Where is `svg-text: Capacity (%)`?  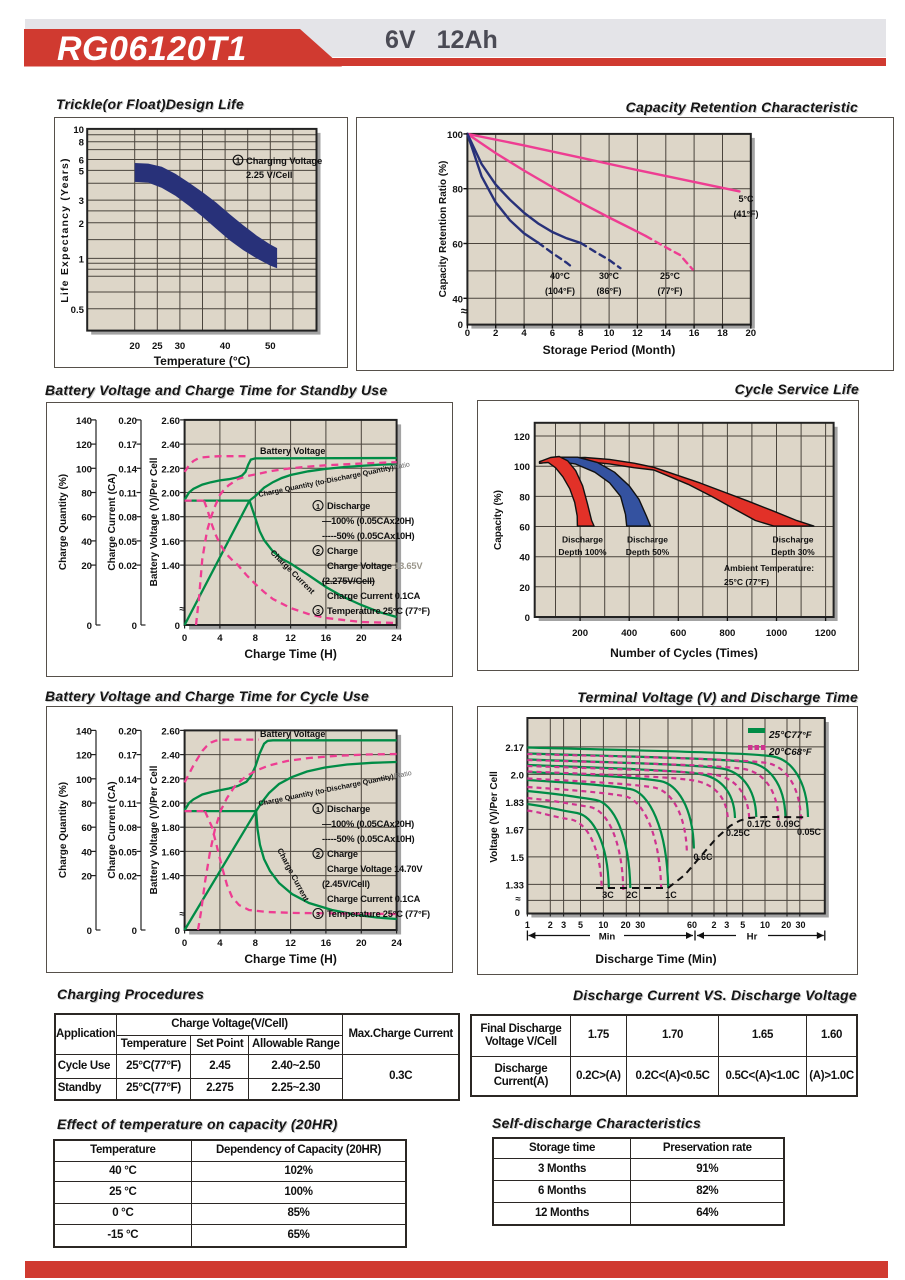
svg-text: Capacity (%) is located at coordinates (498, 520).